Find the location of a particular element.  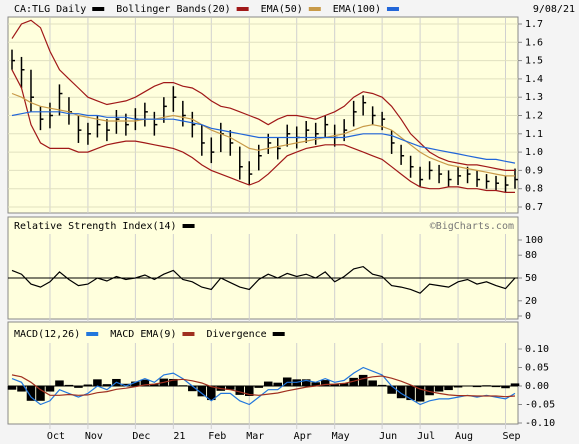

legend-label: Divergence is located at coordinates (236, 334).